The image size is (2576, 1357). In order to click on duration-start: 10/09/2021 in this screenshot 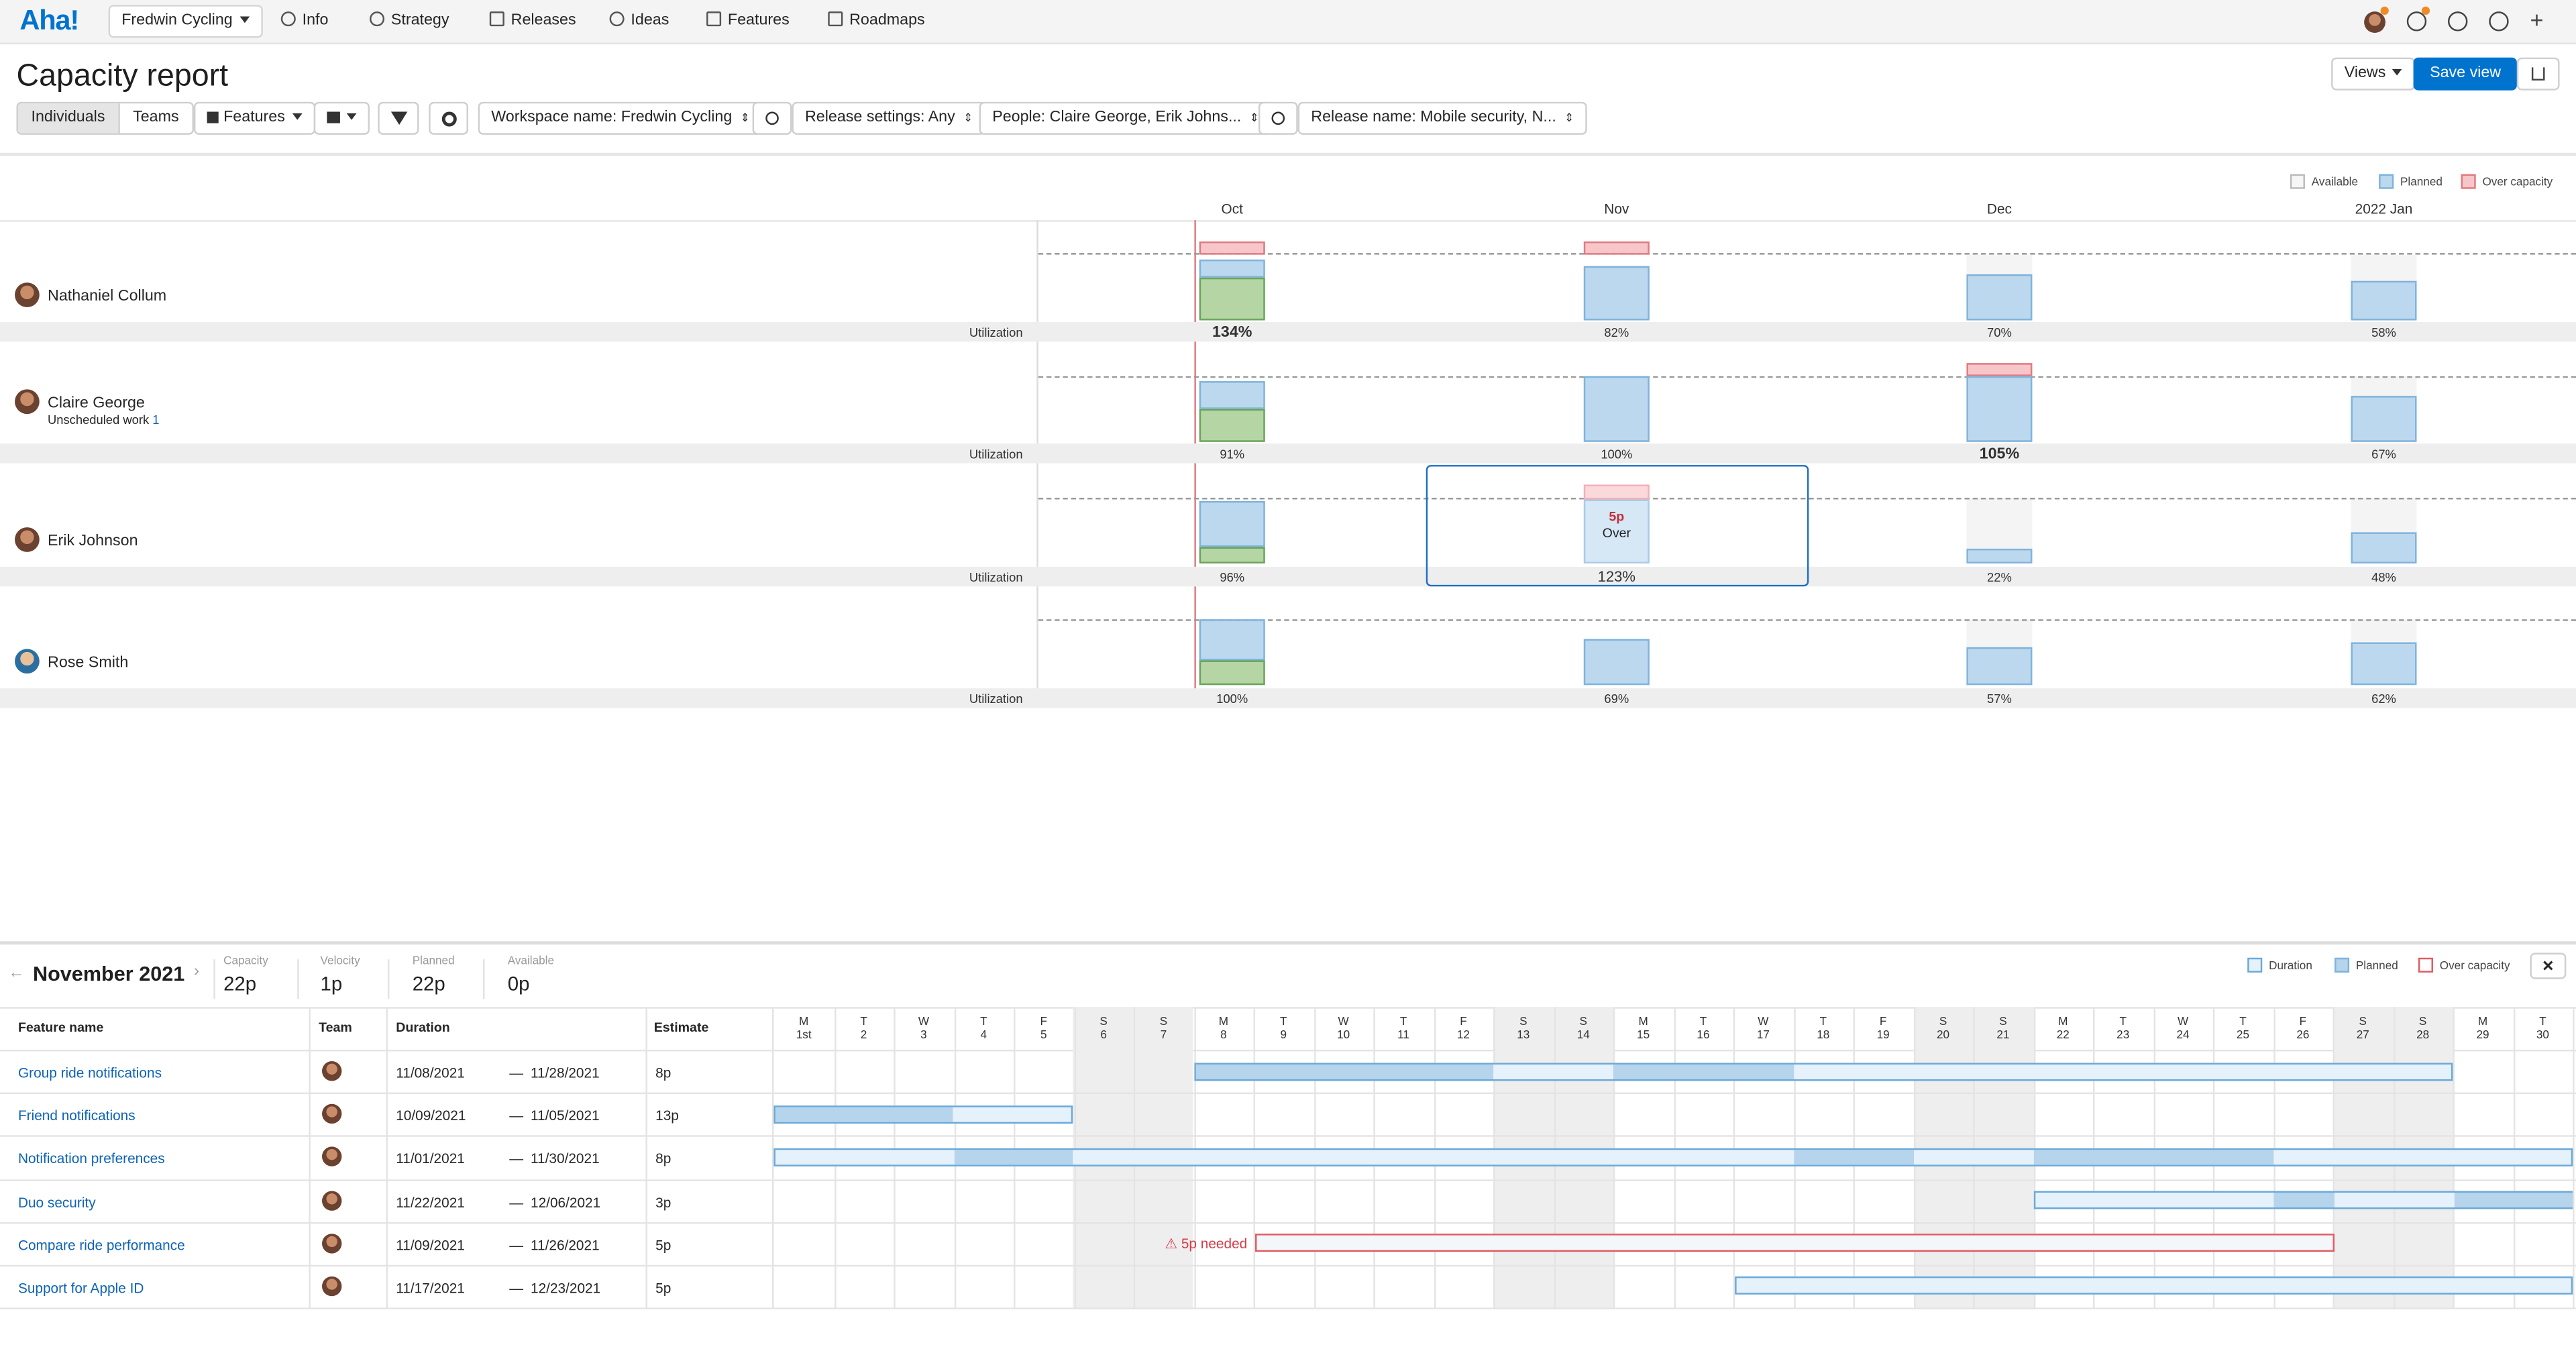, I will do `click(431, 1115)`.